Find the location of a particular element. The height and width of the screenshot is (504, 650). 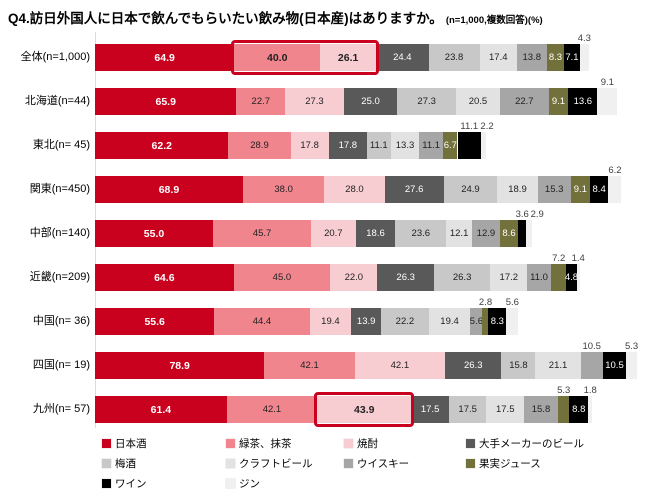

bar-segment: 43.9 is located at coordinates (364, 409).